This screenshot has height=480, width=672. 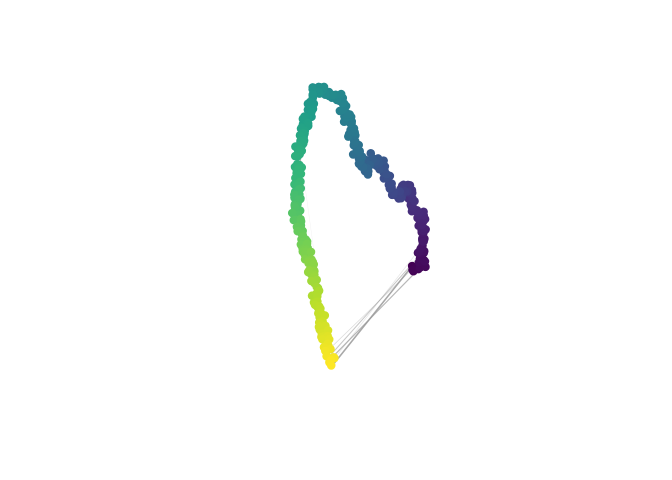 I want to click on edges-layer, so click(x=359, y=226).